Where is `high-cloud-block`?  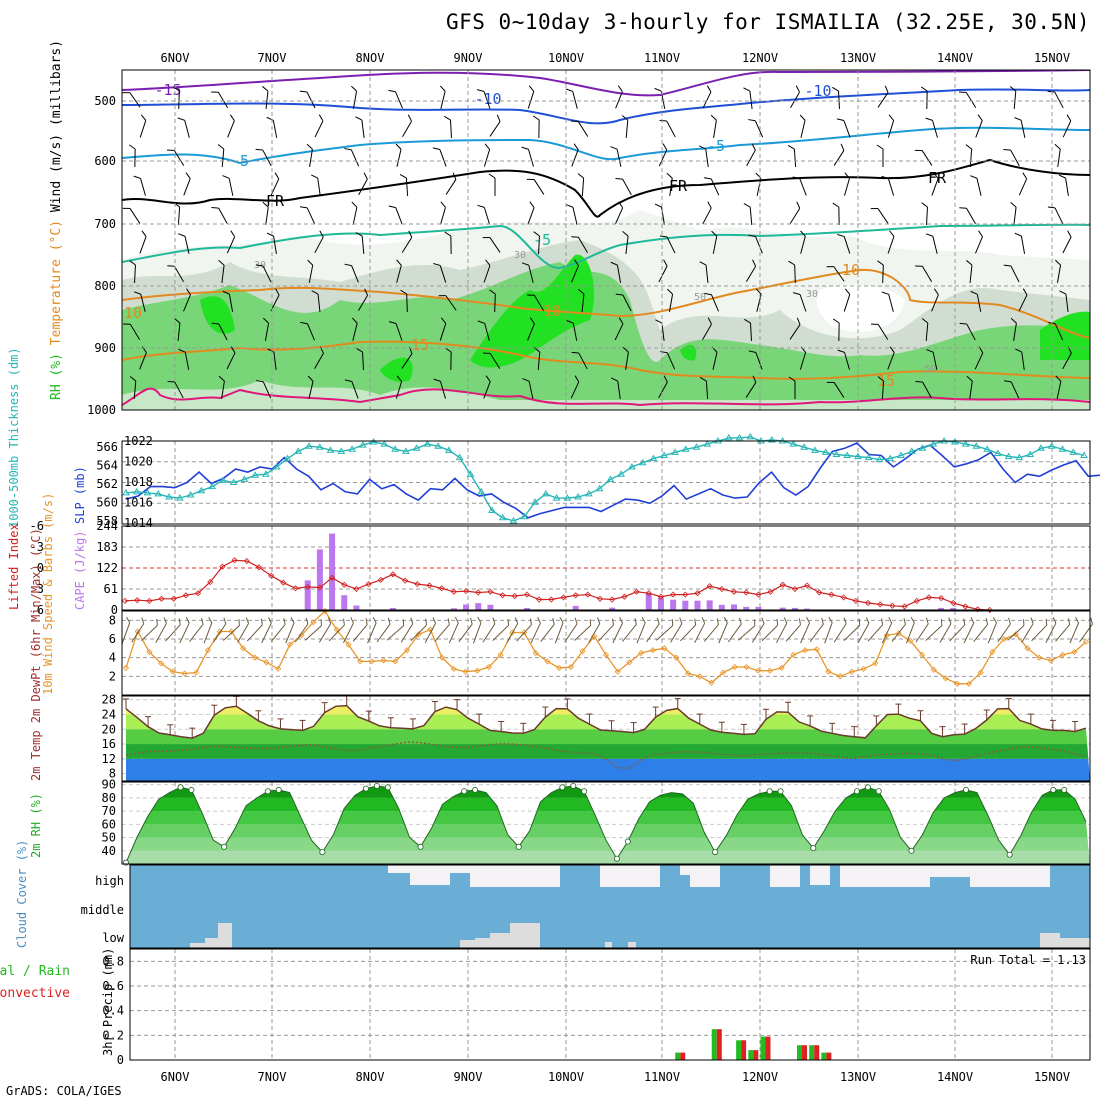 high-cloud-block is located at coordinates (515, 876).